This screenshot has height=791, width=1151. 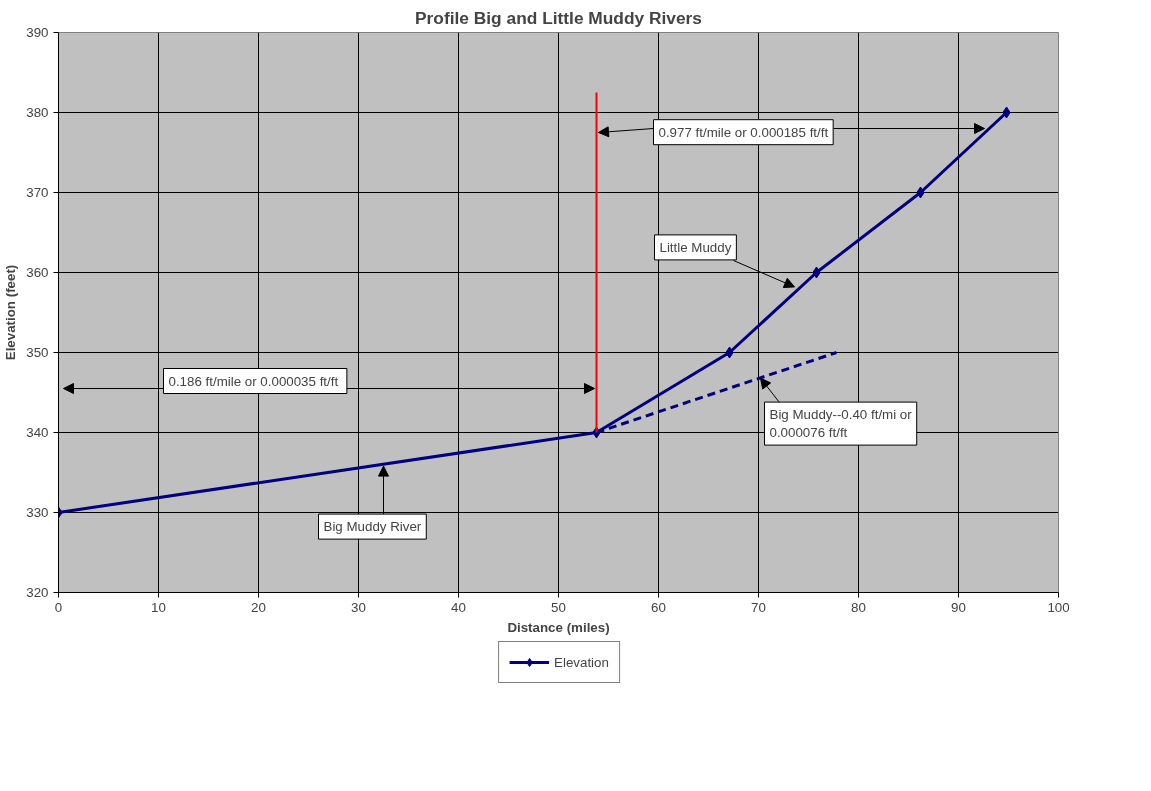 What do you see at coordinates (558, 607) in the screenshot?
I see `x-tick-label: 50` at bounding box center [558, 607].